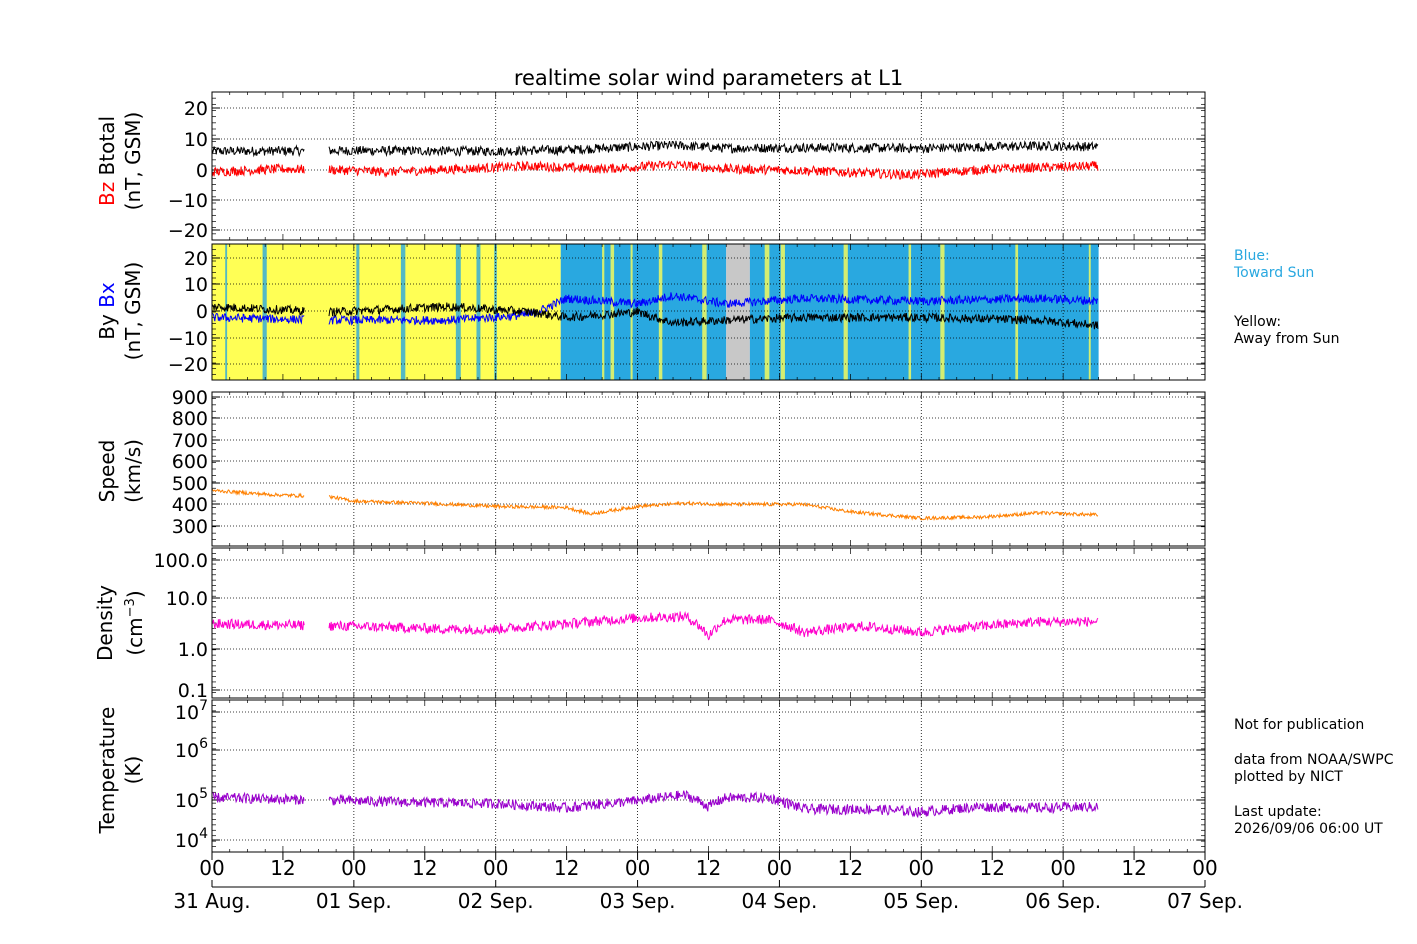 The width and height of the screenshot is (1417, 944). Describe the element at coordinates (193, 650) in the screenshot. I see `y-tick-label: 1.0` at that location.